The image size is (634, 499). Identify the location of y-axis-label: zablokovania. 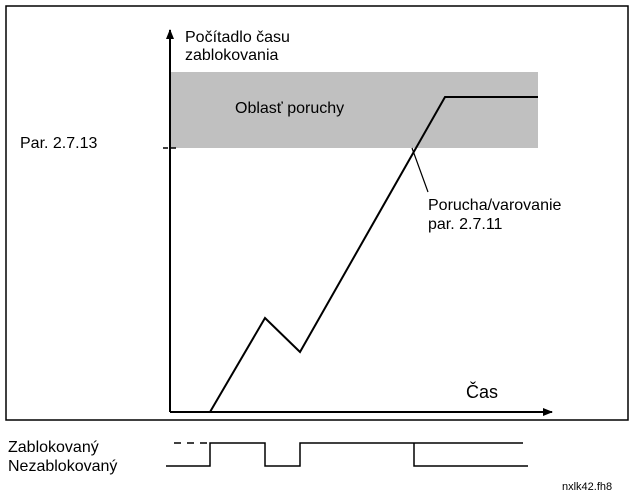
(232, 55).